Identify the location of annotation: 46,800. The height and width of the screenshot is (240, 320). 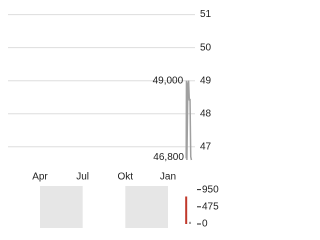
(168, 157).